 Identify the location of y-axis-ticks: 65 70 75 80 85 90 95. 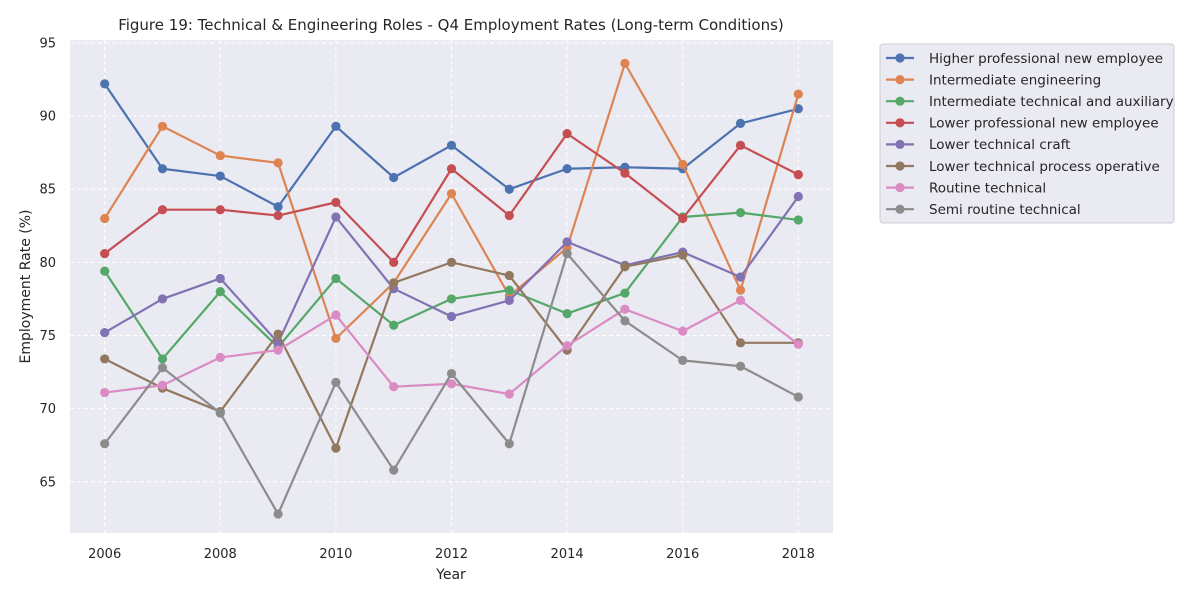
(47, 263).